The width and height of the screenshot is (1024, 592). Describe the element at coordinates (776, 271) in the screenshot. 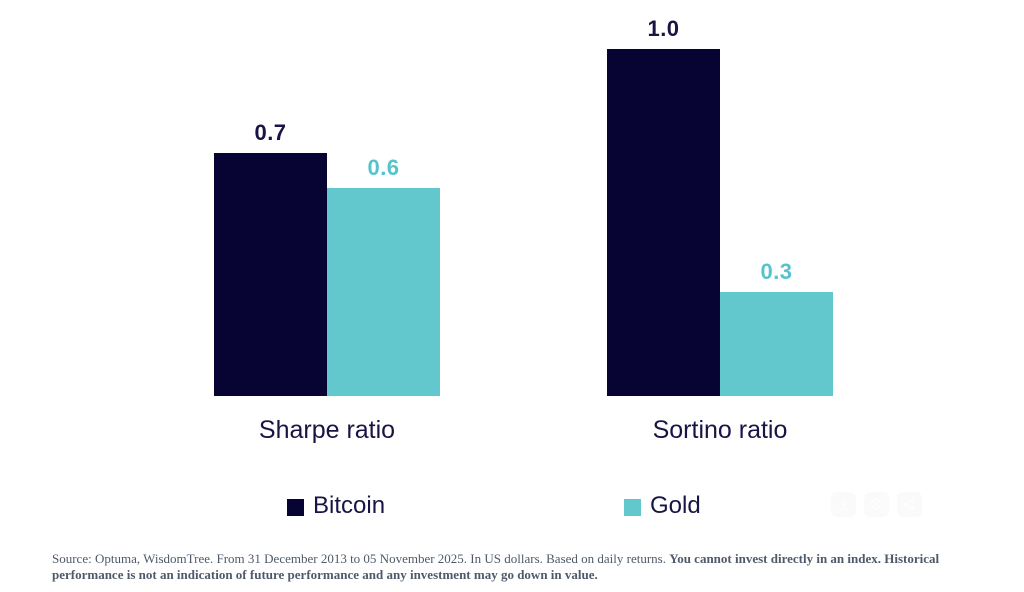

I see `value-label-gold-sortino-ratio: 0.3` at that location.